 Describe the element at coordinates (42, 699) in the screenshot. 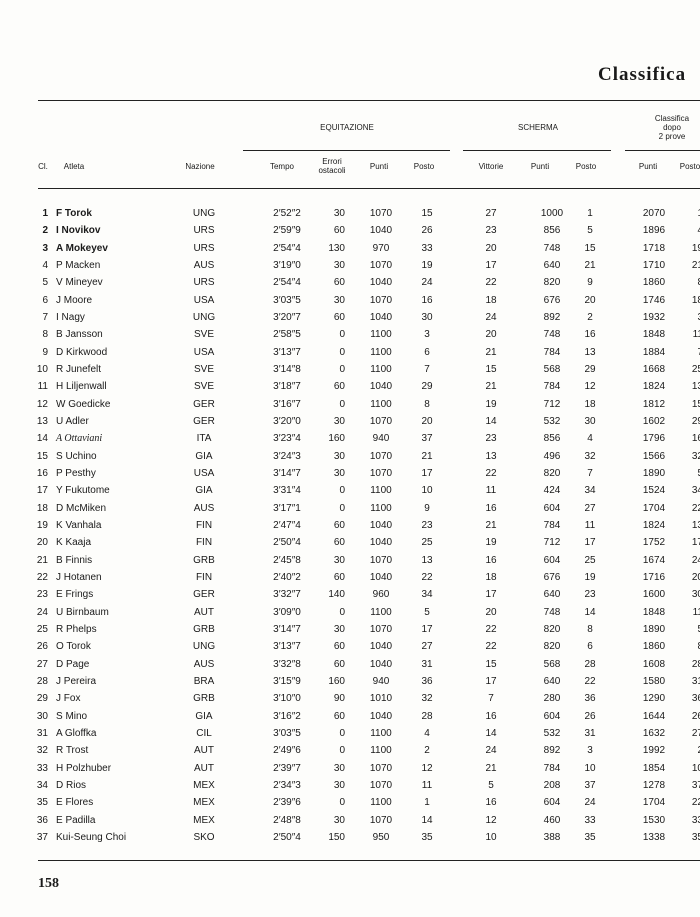

I see `table-cell: 29` at that location.